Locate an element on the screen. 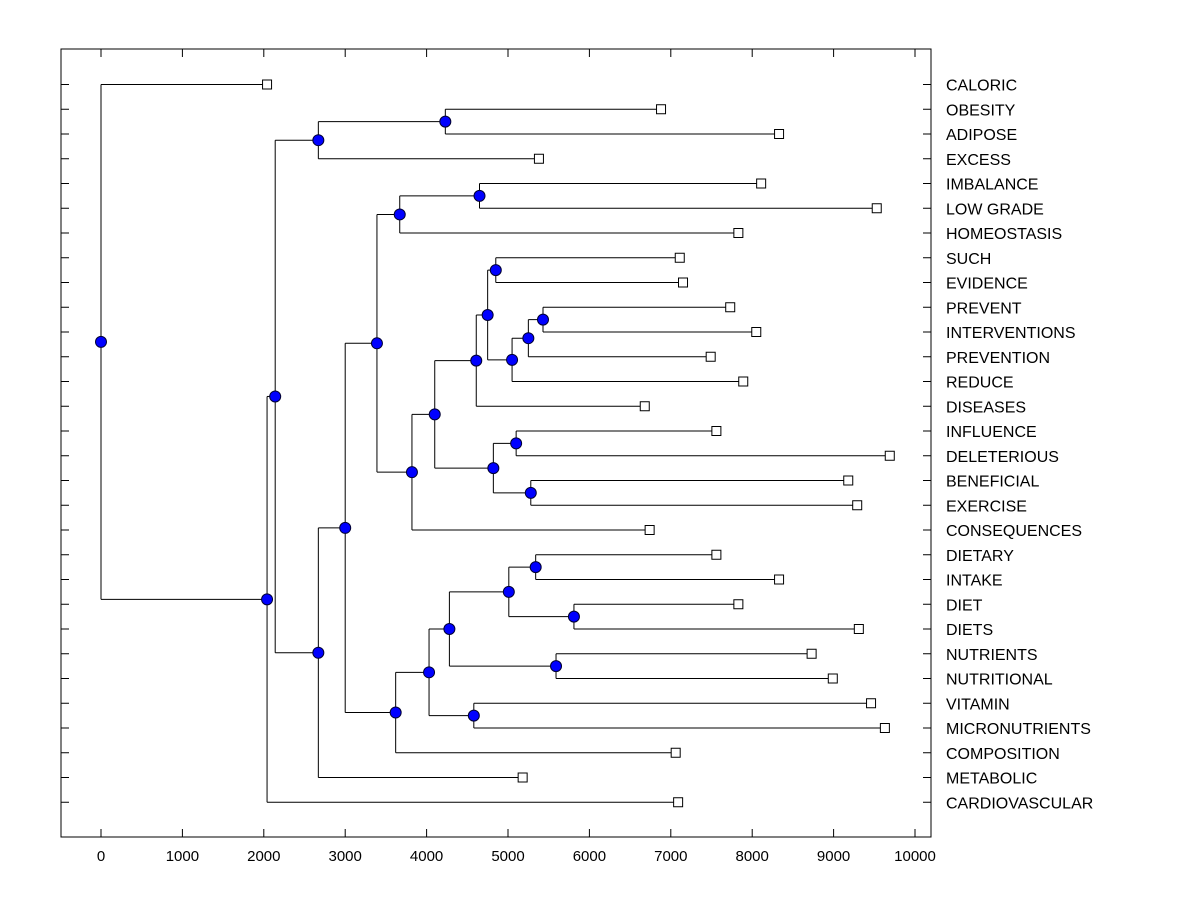 This screenshot has width=1200, height=900. x-tick-label: 9000 is located at coordinates (833, 856).